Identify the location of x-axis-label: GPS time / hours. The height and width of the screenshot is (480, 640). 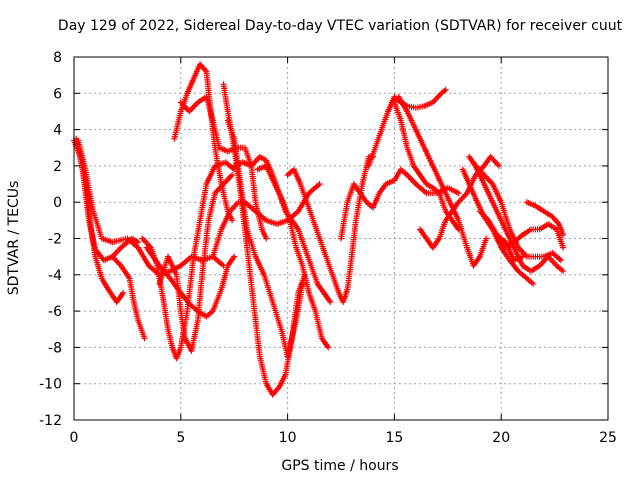
(339, 466).